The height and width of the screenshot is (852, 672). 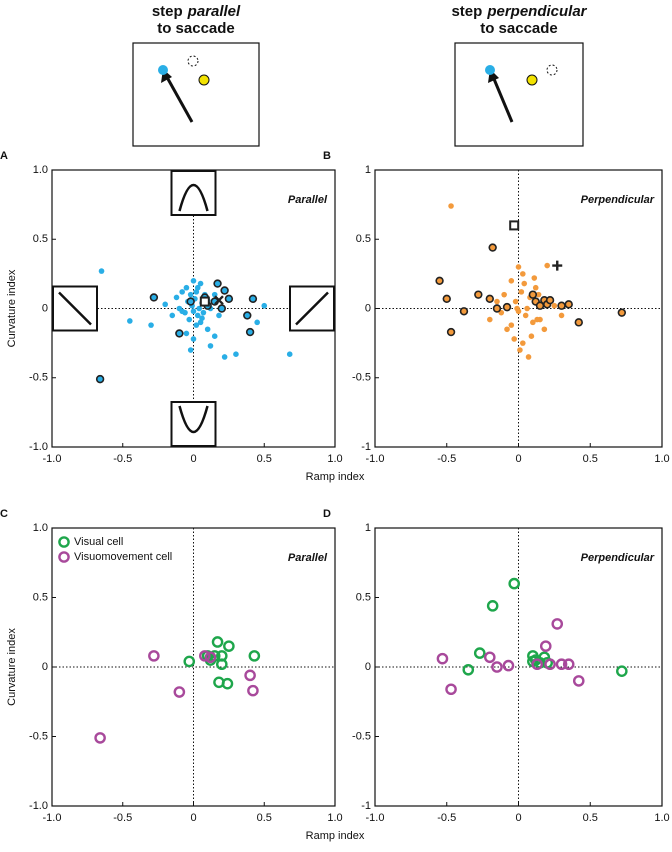 I want to click on x-axis-label: Ramp index, so click(x=335, y=477).